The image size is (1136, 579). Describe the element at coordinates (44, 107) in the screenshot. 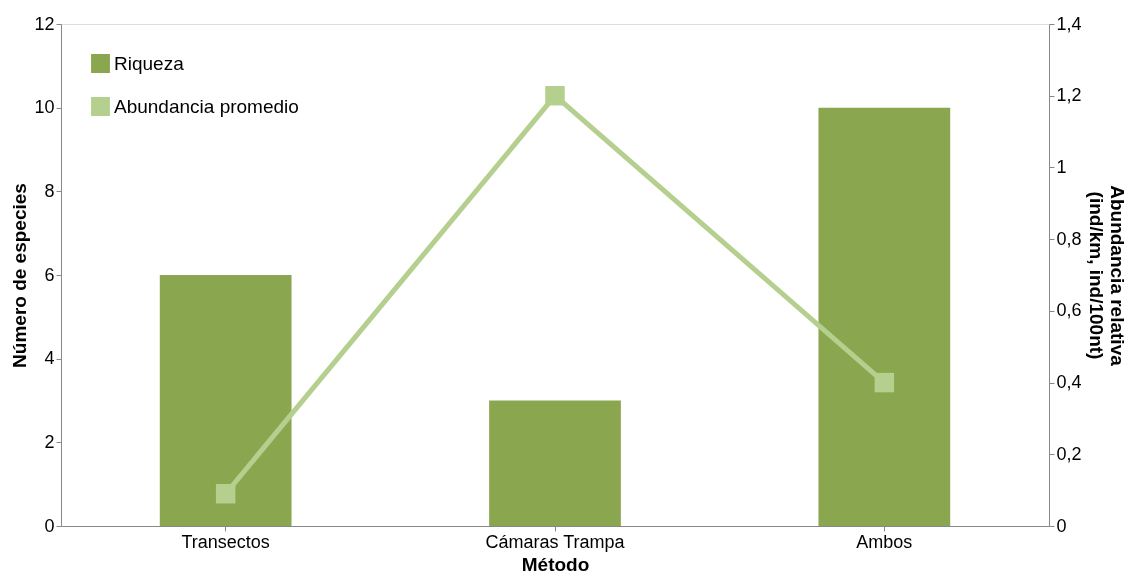

I see `y-tick-label: 10` at that location.